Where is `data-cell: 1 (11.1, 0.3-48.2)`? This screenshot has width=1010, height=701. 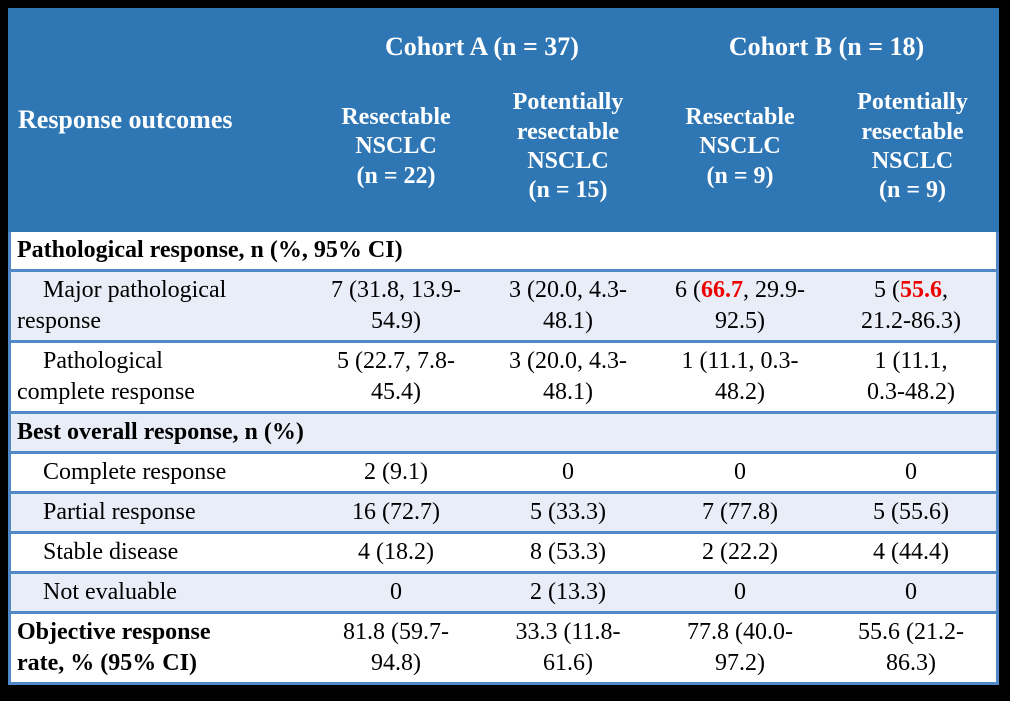
data-cell: 1 (11.1, 0.3-48.2) is located at coordinates (911, 376).